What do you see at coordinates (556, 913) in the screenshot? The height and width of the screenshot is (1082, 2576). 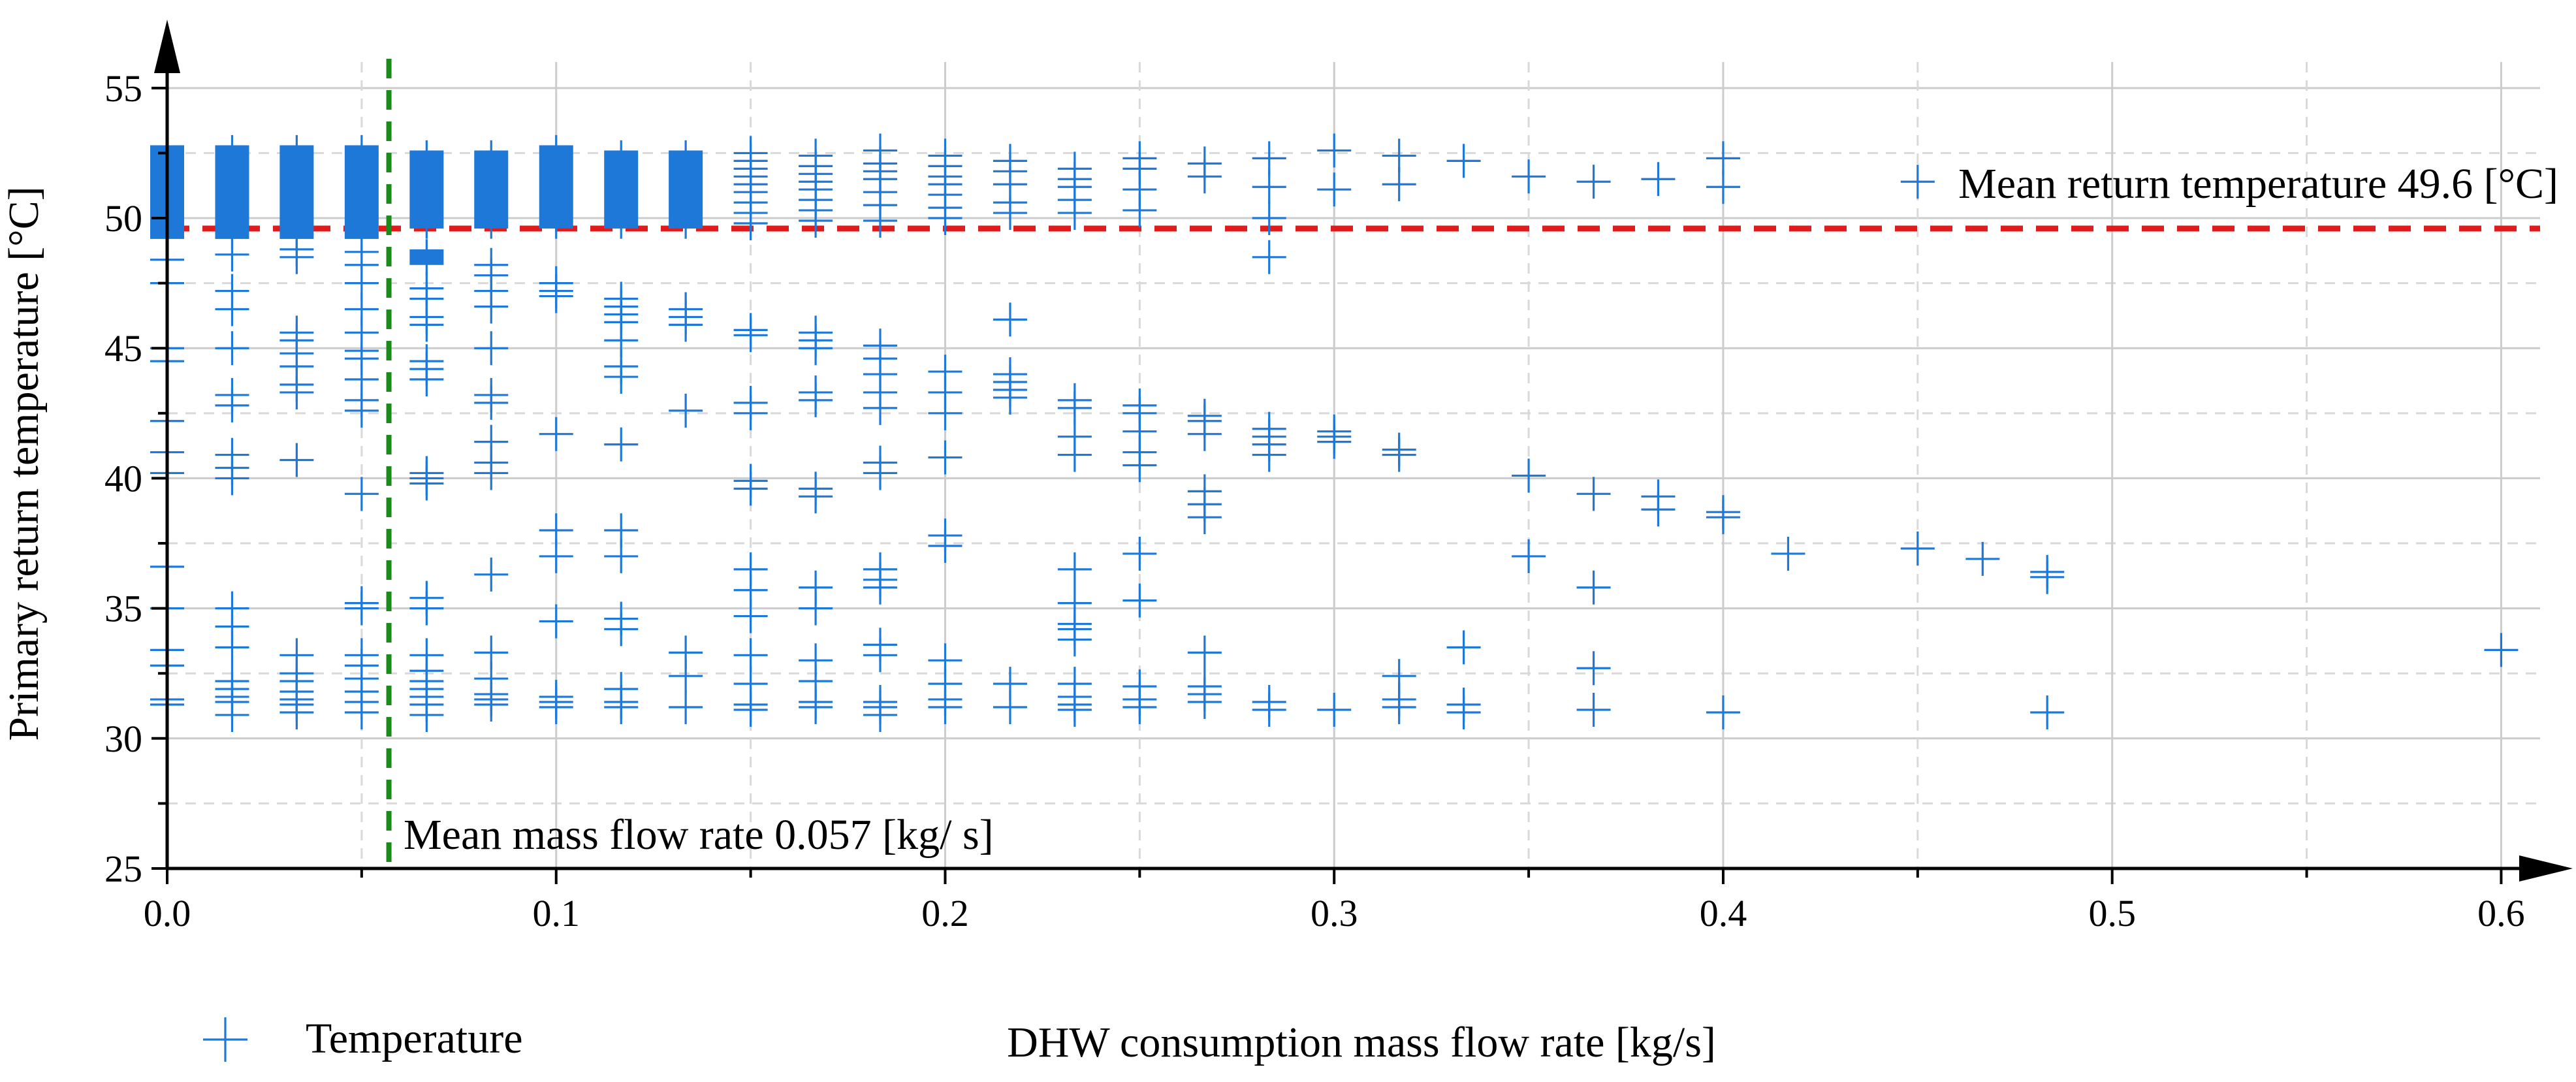 I see `x-tick-label: 0.1` at bounding box center [556, 913].